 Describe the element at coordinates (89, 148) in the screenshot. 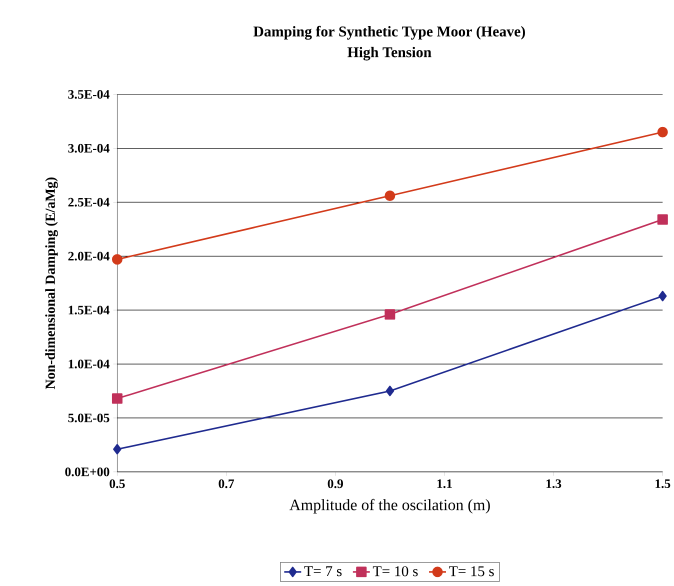

I see `y-tick-label: 3.0E-04` at that location.